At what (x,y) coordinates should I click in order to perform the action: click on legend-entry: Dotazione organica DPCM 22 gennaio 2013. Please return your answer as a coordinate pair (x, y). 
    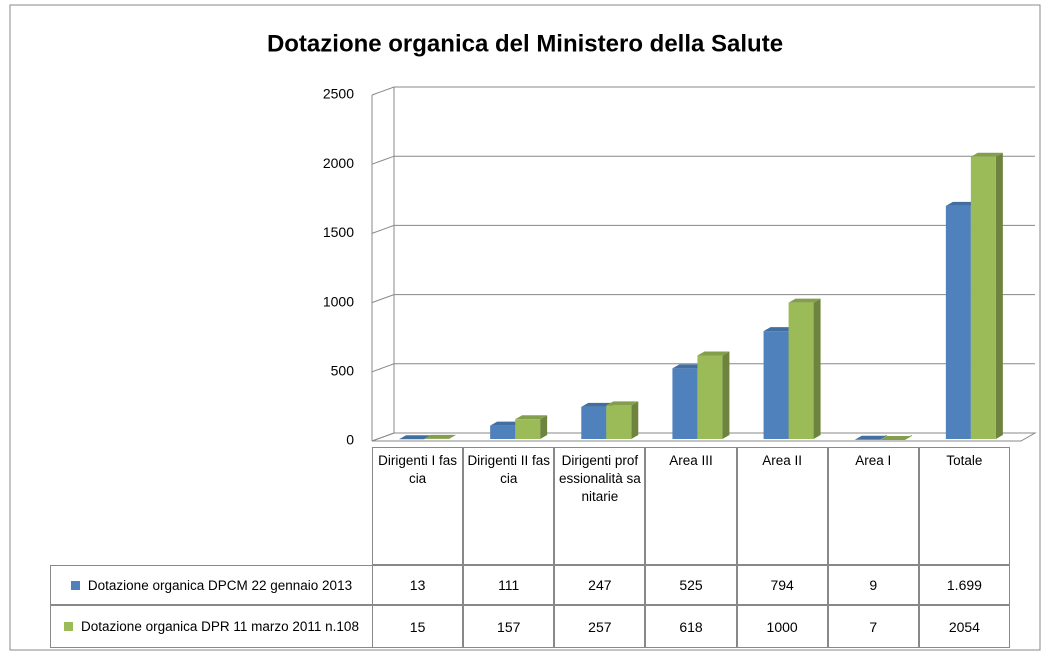
    Looking at the image, I should click on (211, 585).